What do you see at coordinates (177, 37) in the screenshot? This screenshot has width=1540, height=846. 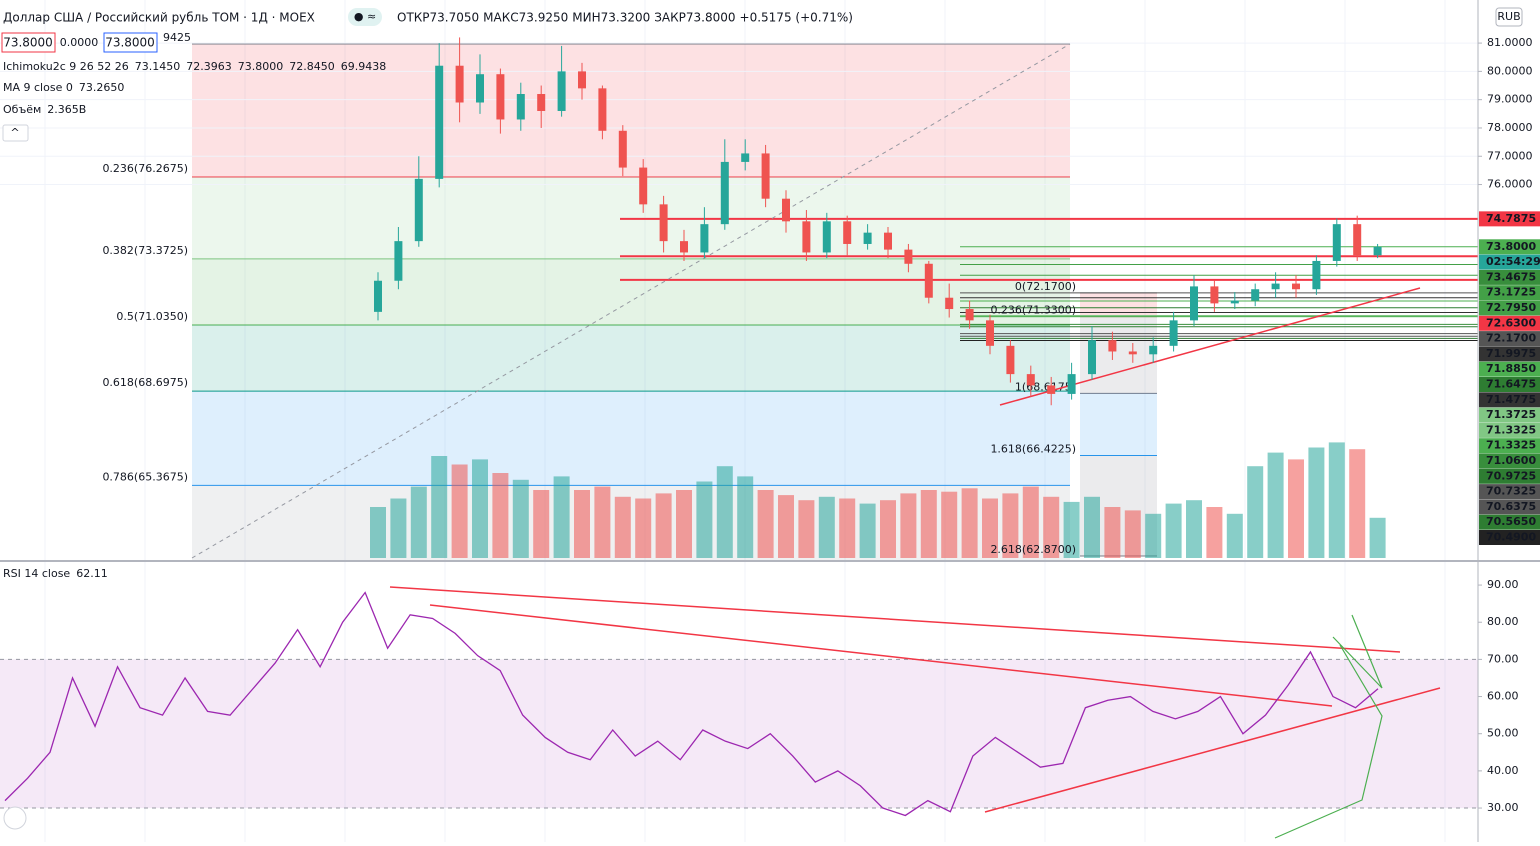 I see `truncated-label: 9425` at bounding box center [177, 37].